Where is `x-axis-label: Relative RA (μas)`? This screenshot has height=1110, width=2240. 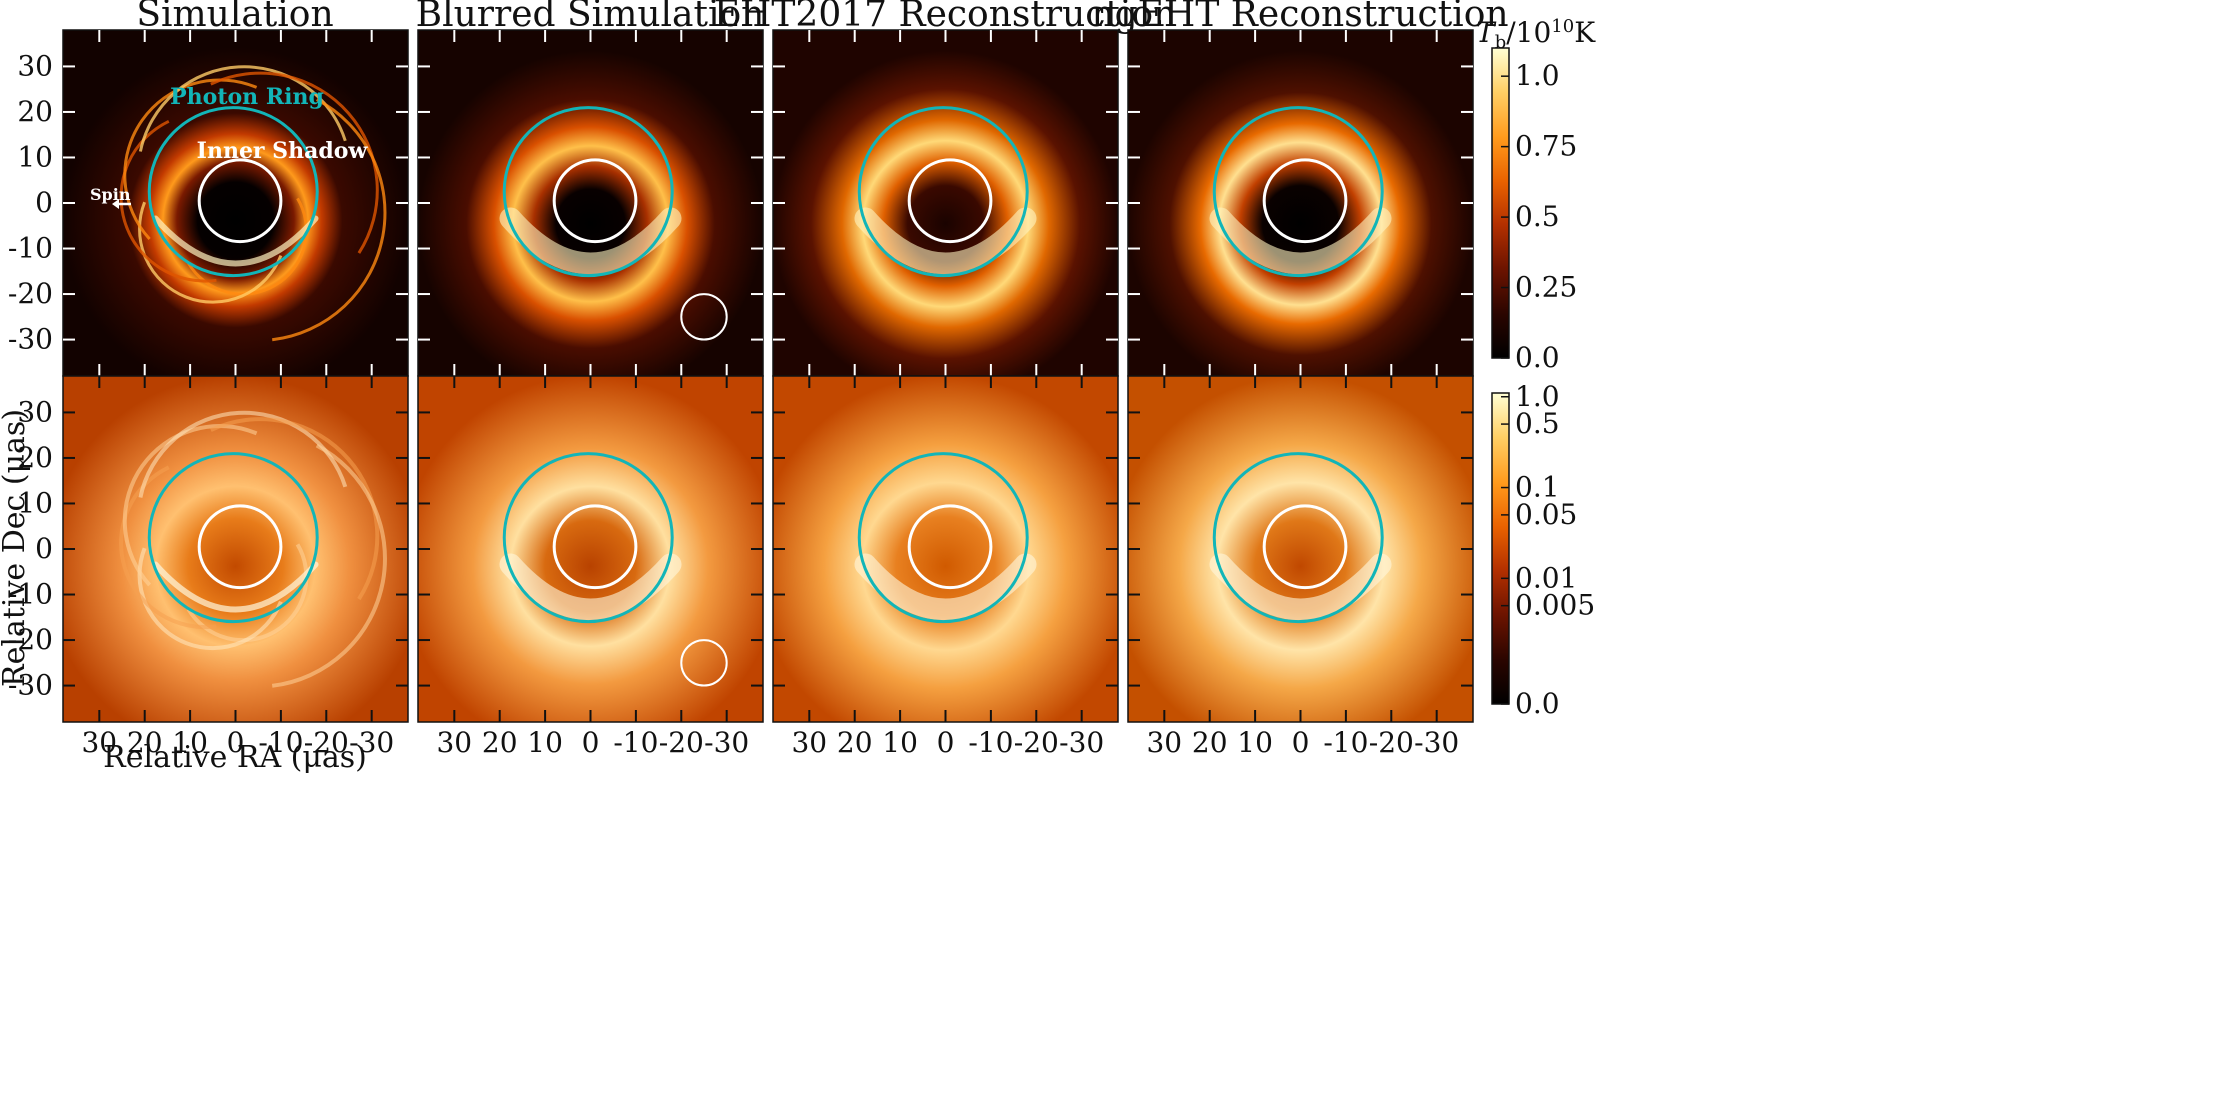
x-axis-label: Relative RA (μas) is located at coordinates (235, 757).